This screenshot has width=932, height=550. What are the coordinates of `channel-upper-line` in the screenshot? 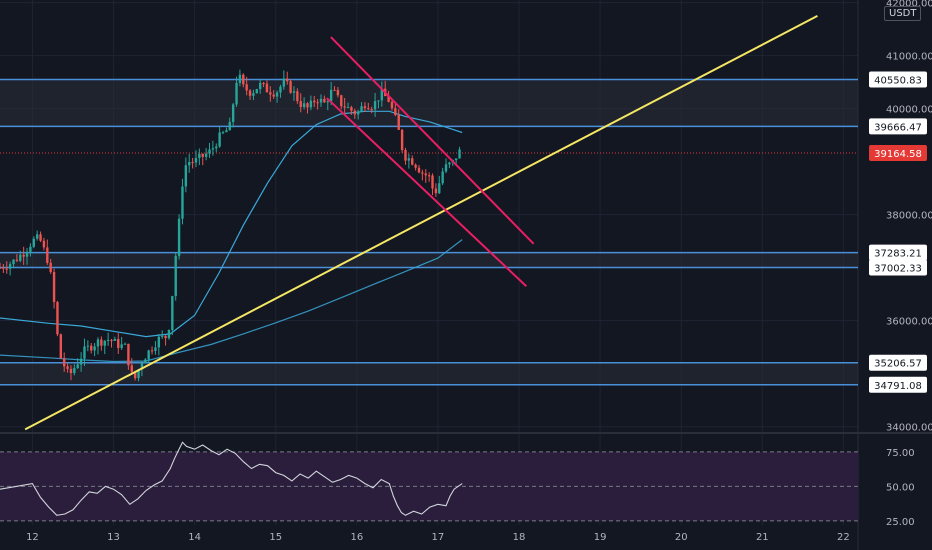 It's located at (432, 140).